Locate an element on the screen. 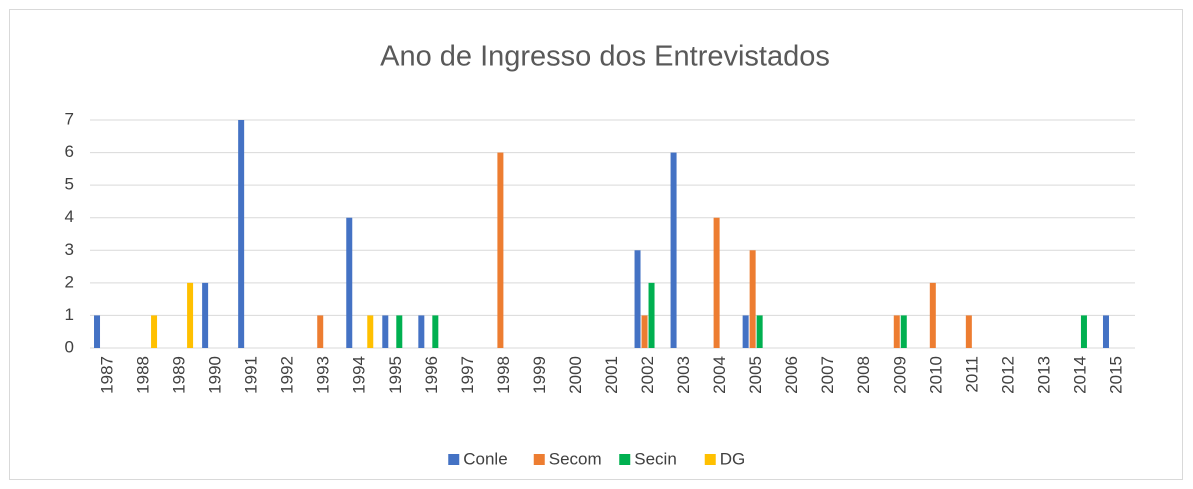 The height and width of the screenshot is (489, 1193). y-tick-label: 3 is located at coordinates (69, 249).